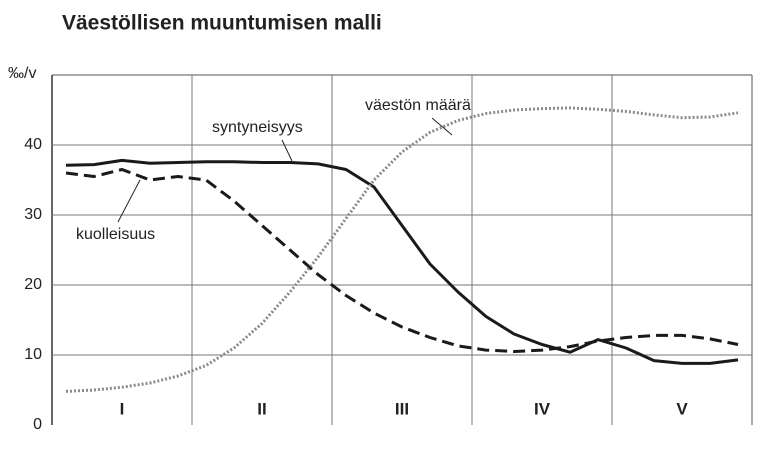 The width and height of the screenshot is (778, 459). I want to click on series-label: väestön määrä, so click(418, 105).